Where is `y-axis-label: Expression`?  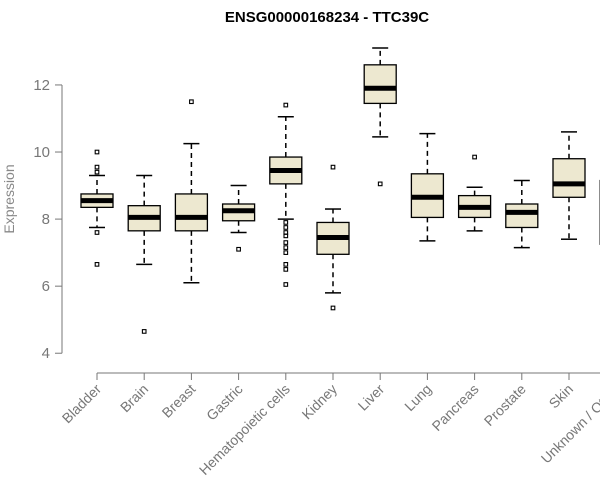
y-axis-label: Expression is located at coordinates (9, 198).